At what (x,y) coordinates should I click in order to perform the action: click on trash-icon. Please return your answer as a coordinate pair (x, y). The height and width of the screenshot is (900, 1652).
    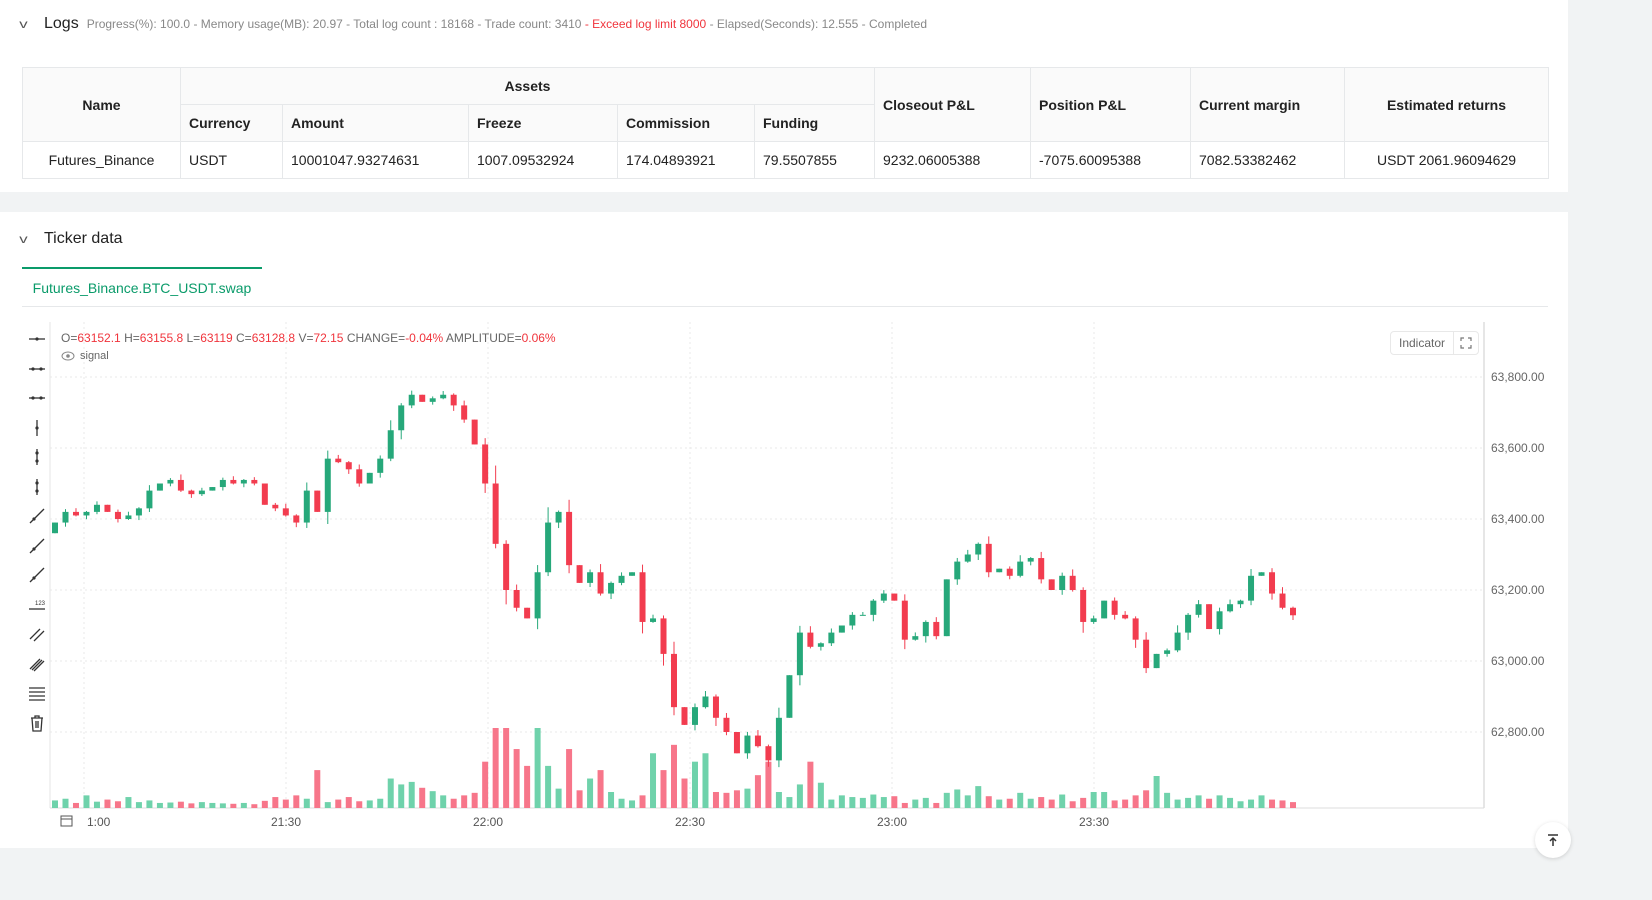
    Looking at the image, I should click on (37, 723).